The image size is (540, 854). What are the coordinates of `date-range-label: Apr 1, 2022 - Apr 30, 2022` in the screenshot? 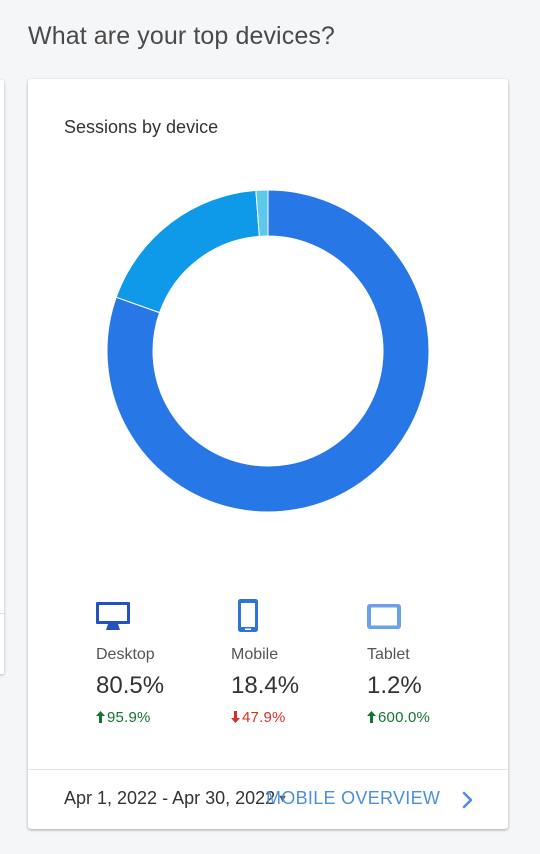 It's located at (170, 798).